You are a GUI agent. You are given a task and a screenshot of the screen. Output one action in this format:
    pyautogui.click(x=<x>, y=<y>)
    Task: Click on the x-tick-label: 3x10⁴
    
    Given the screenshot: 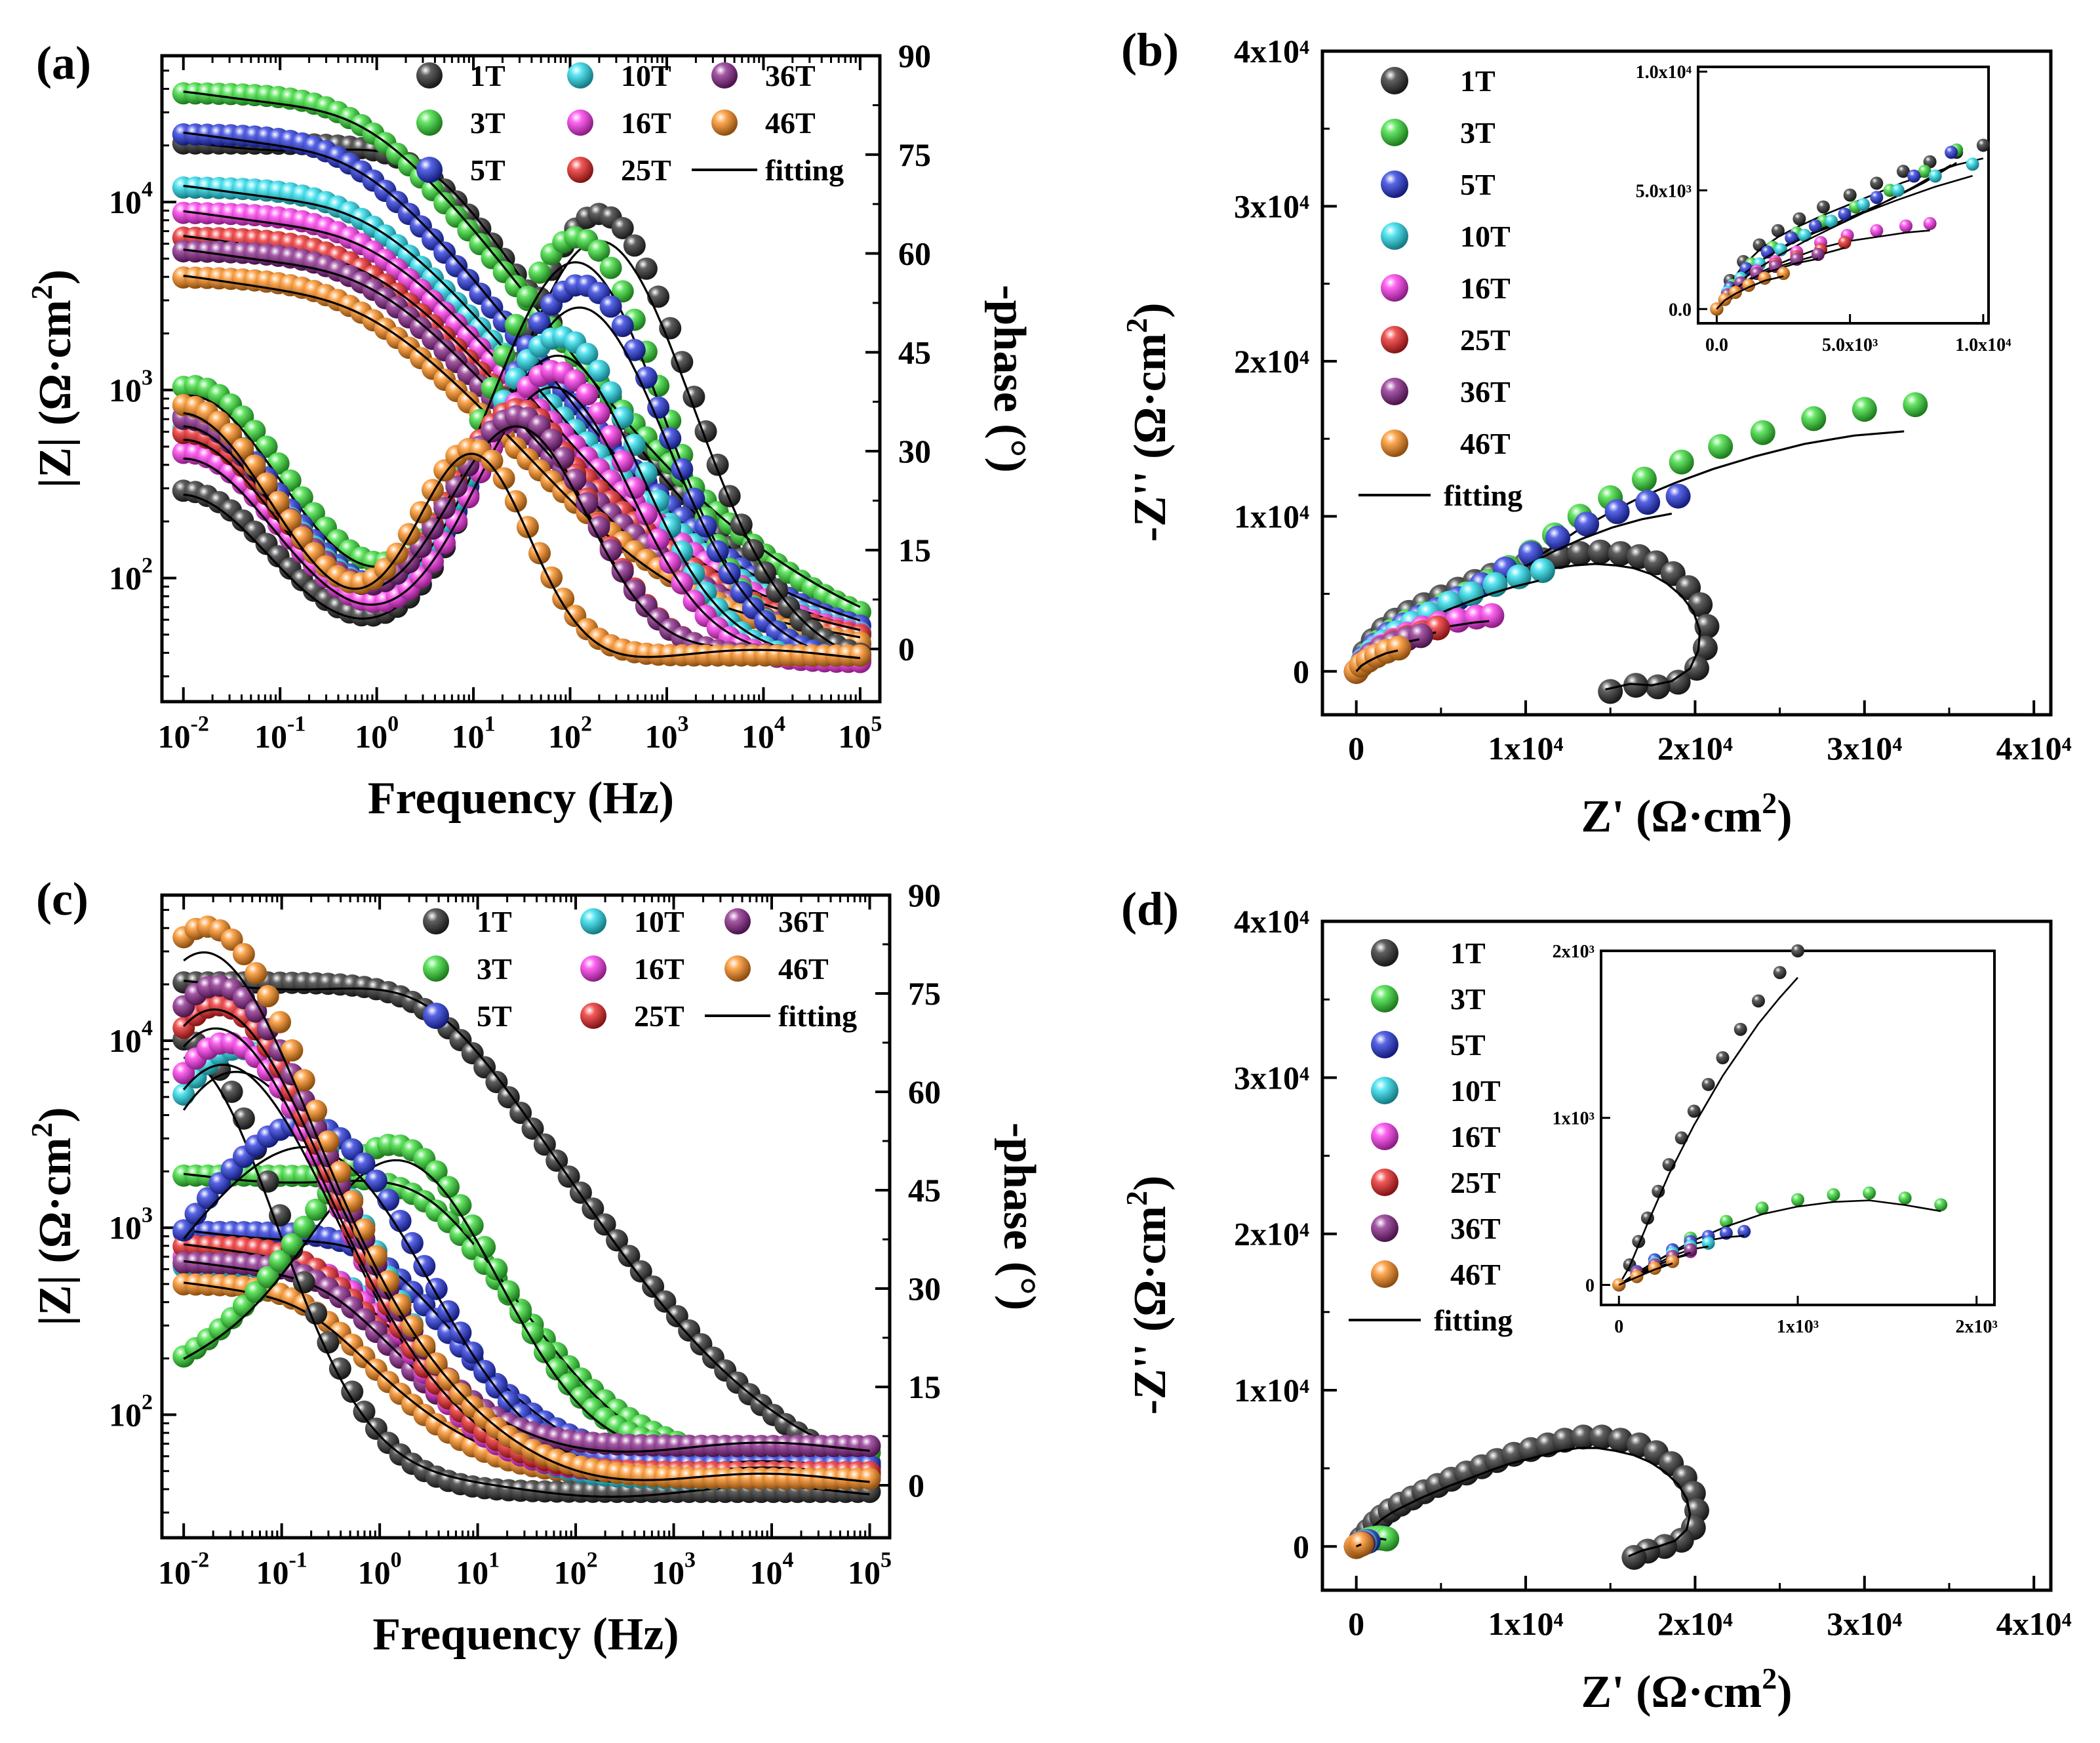 What is the action you would take?
    pyautogui.click(x=1864, y=748)
    